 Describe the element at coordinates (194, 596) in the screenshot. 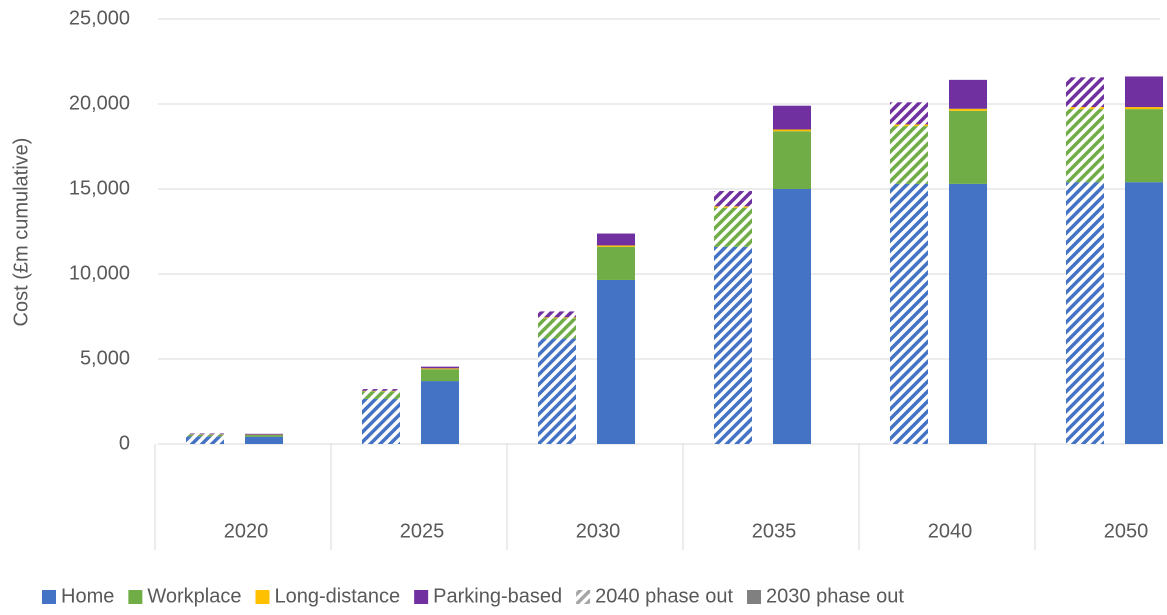

I see `legend-label: Workplace` at that location.